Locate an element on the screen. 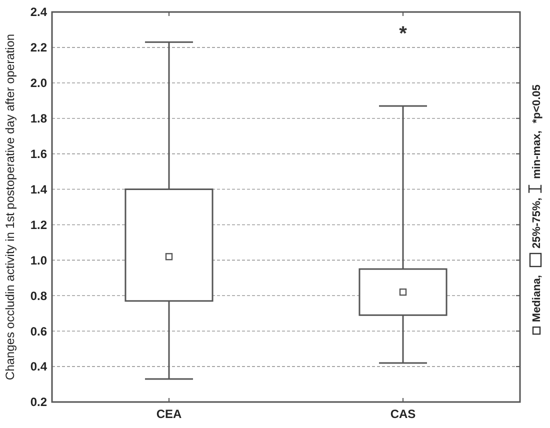  y-tick-label: 1.4 is located at coordinates (39, 189).